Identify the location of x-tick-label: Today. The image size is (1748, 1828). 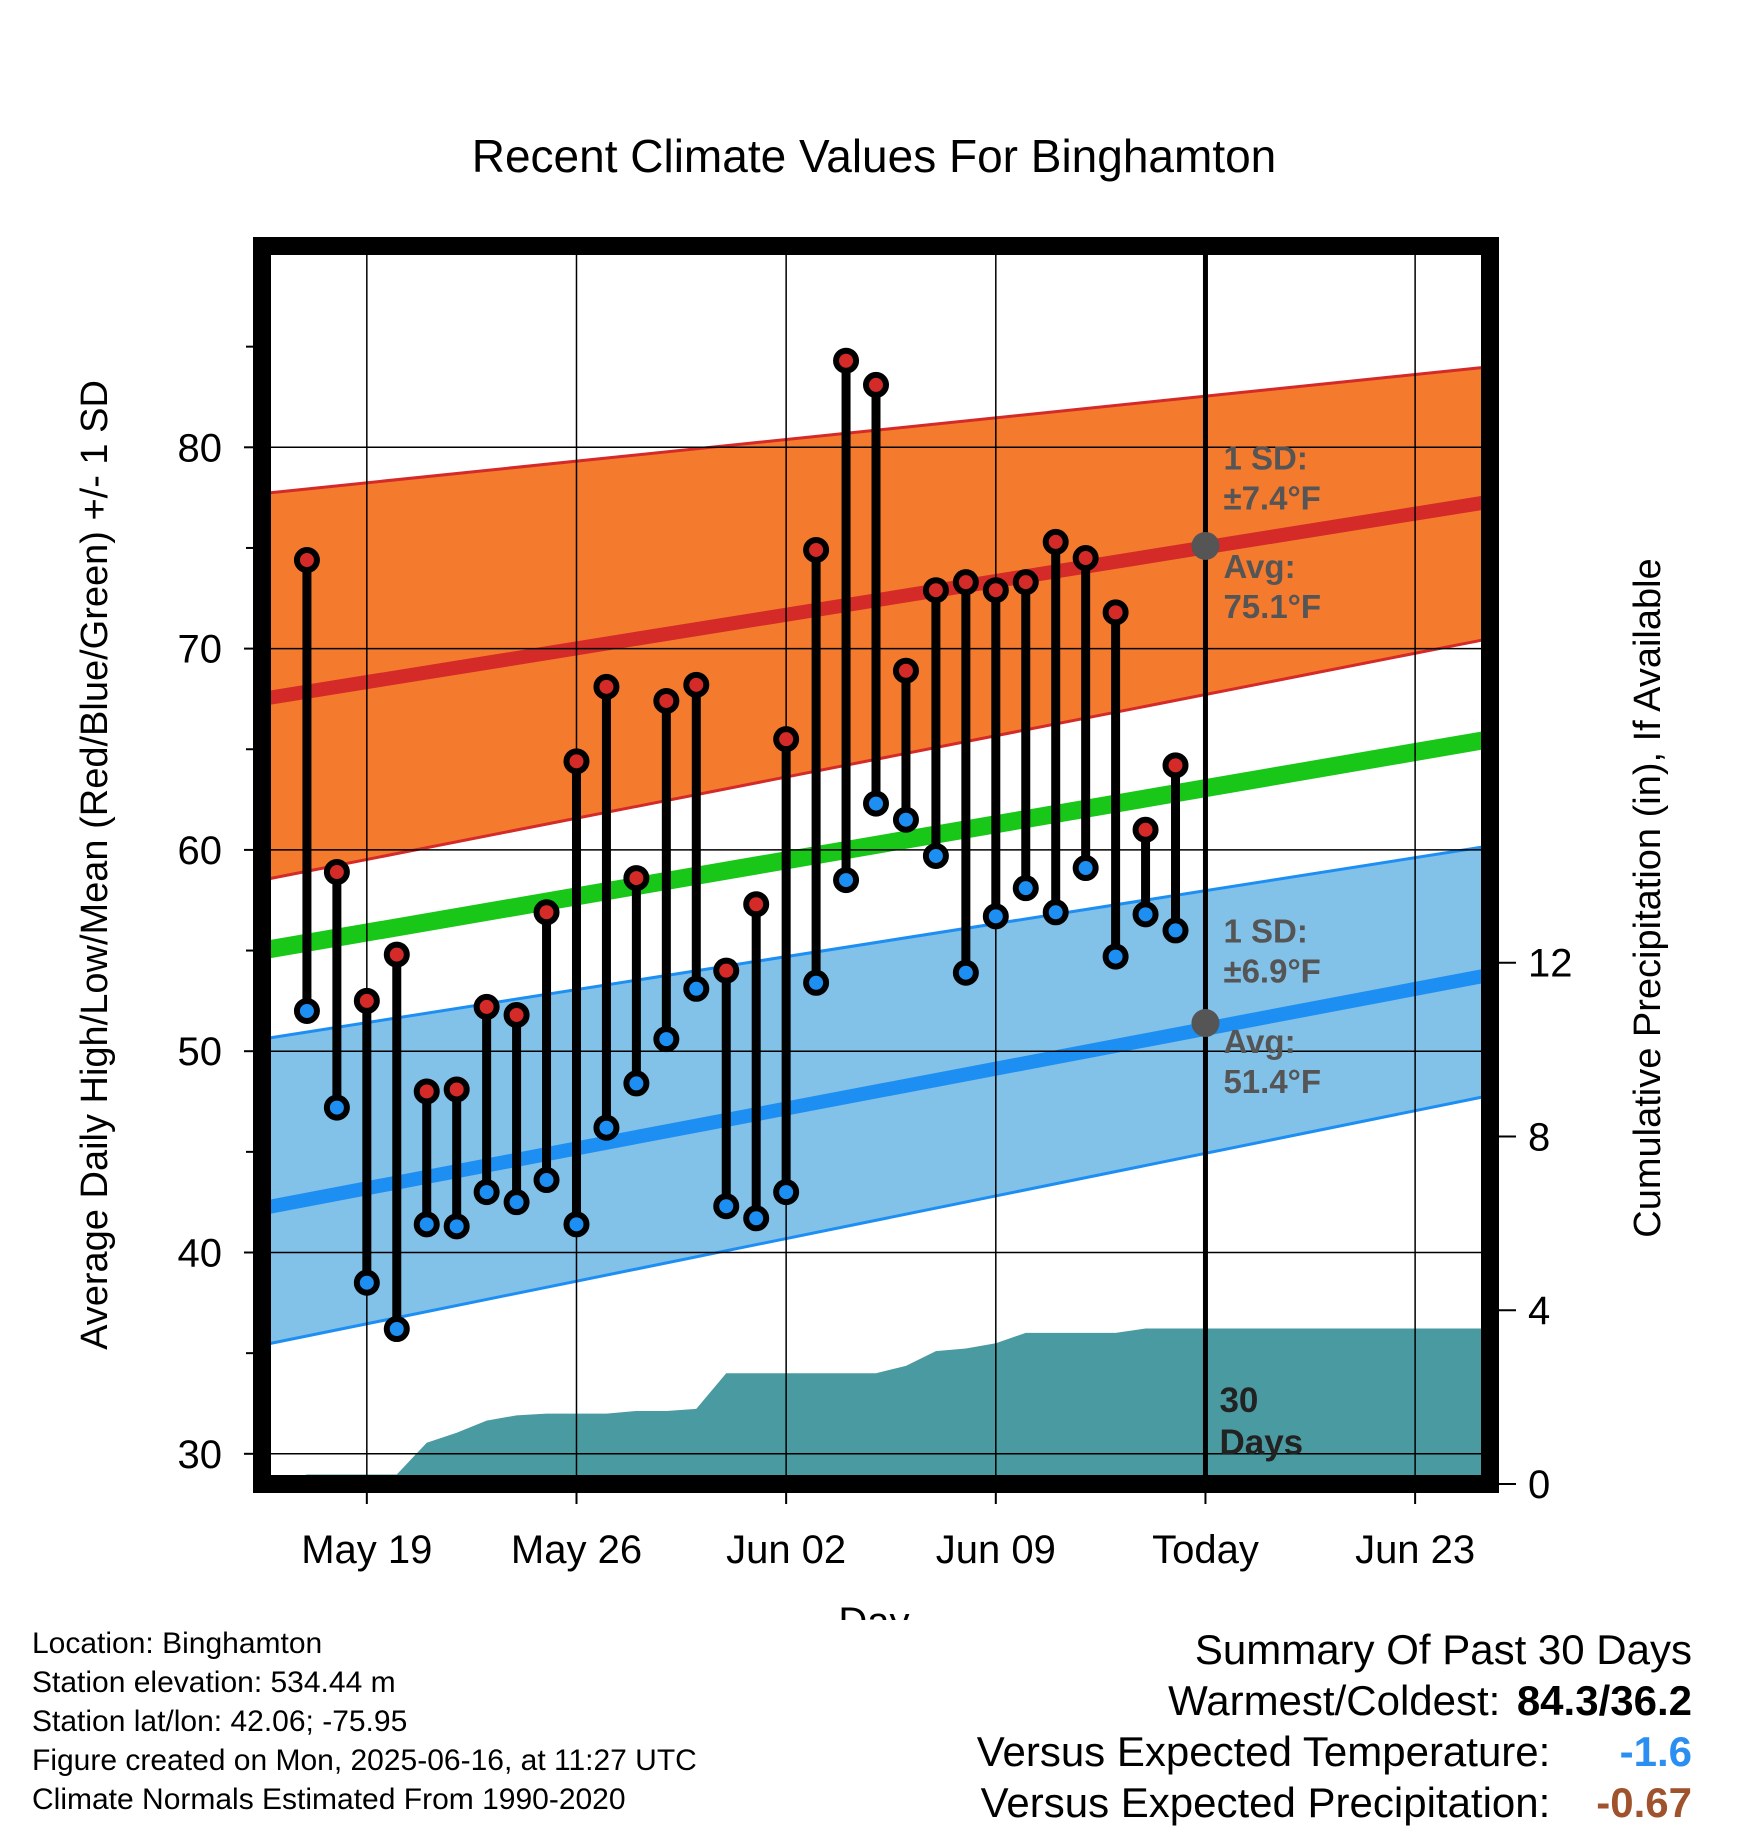
(1205, 1550).